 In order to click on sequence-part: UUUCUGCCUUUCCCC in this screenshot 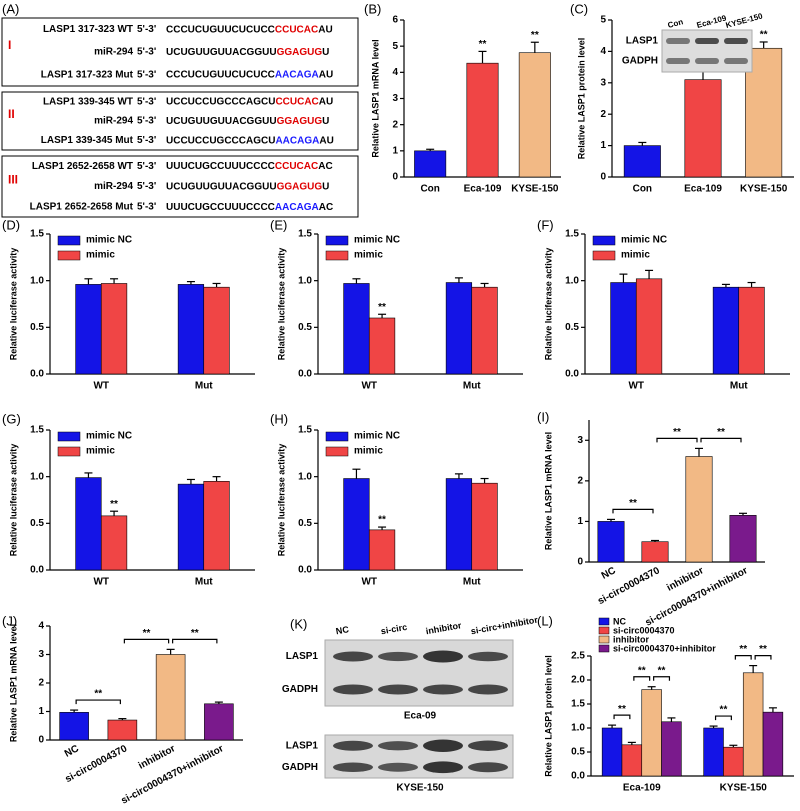, I will do `click(220, 206)`.